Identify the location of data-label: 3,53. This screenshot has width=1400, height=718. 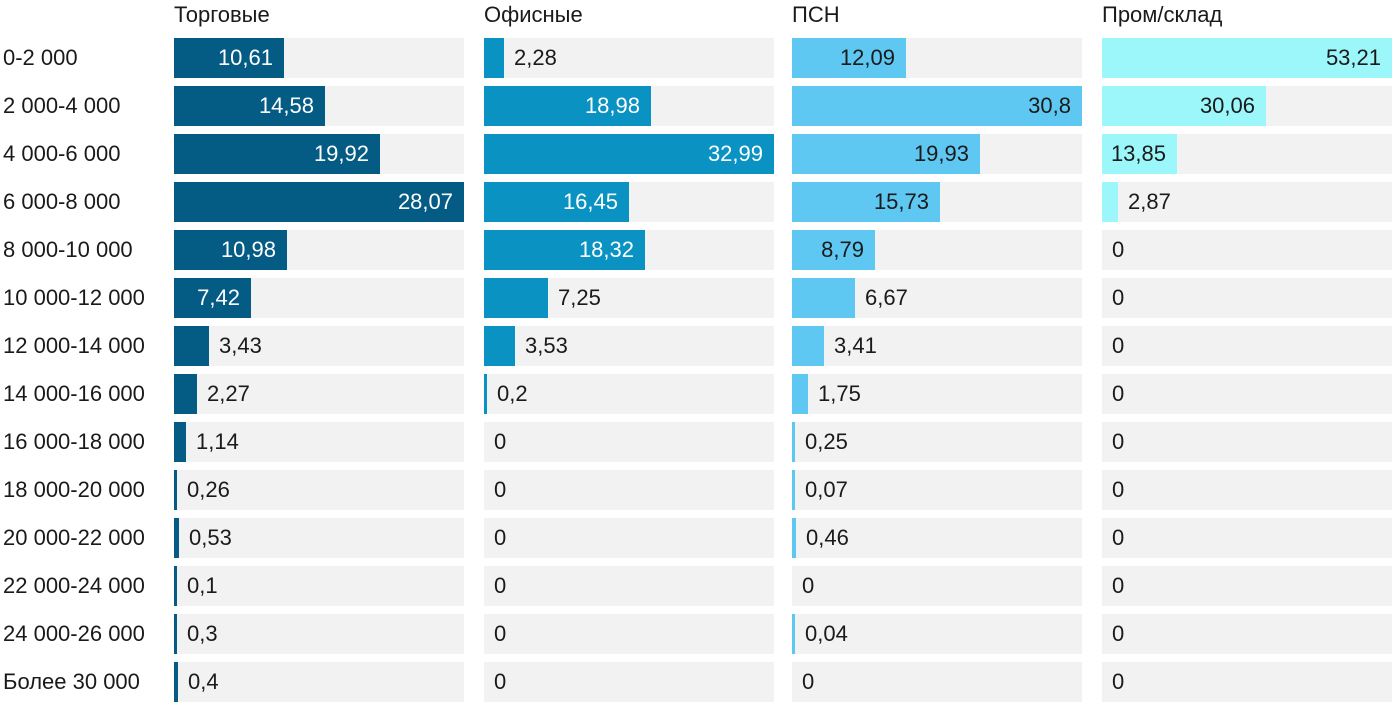
(546, 345).